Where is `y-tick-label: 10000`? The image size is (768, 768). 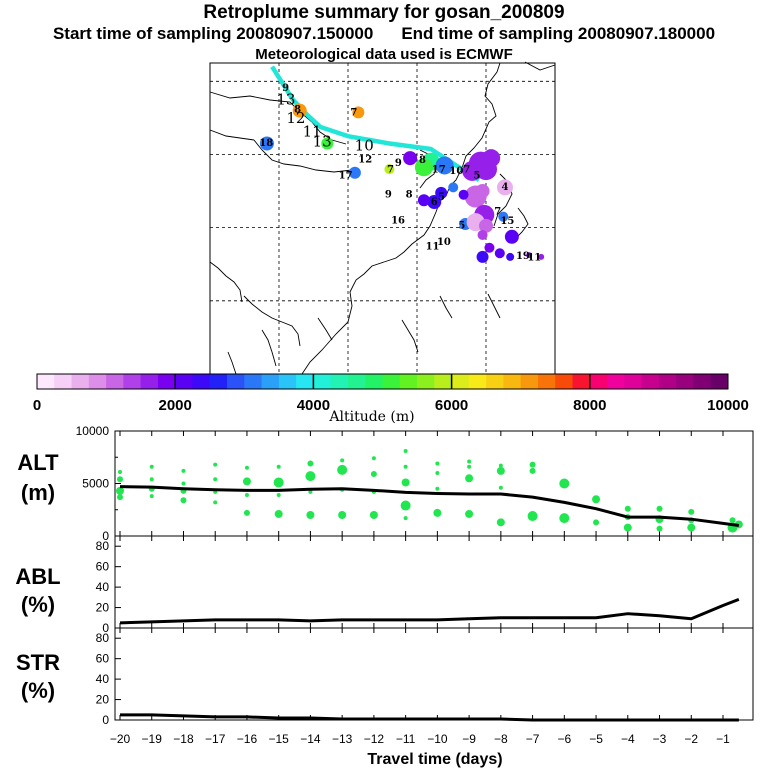 y-tick-label: 10000 is located at coordinates (93, 431).